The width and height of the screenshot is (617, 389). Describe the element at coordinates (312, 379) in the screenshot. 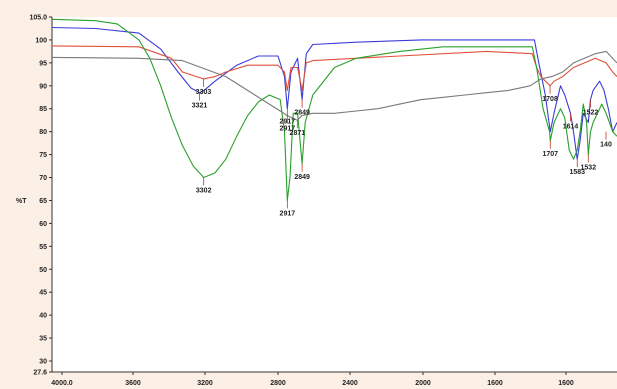

I see `x-ticks: 4000.0 3600 3200 2800 2400 2000 1600 1600` at that location.